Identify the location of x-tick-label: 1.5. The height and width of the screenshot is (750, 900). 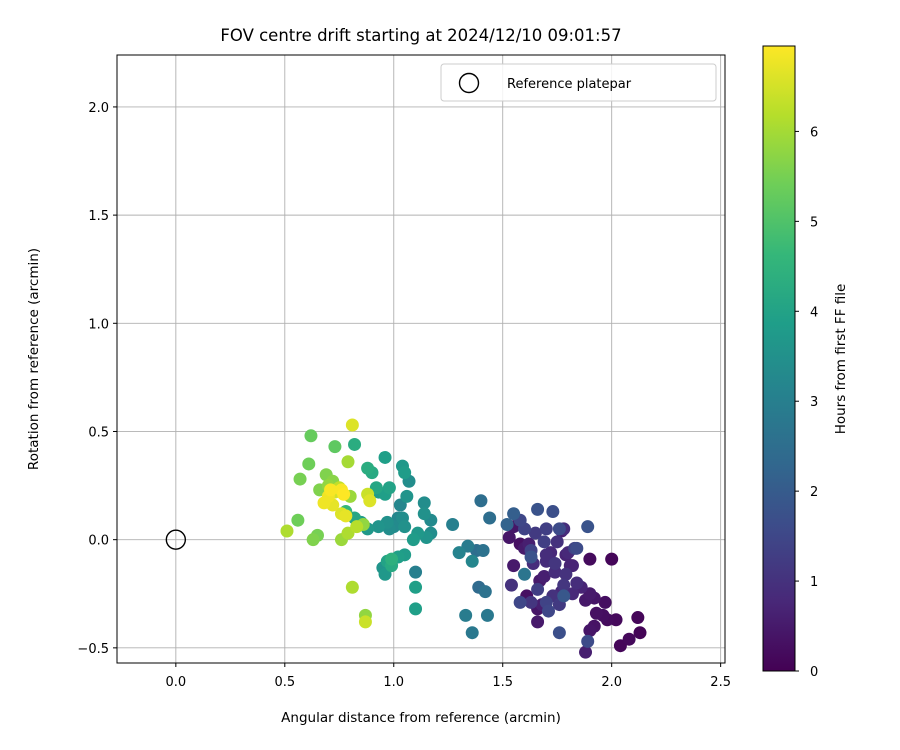
(502, 682).